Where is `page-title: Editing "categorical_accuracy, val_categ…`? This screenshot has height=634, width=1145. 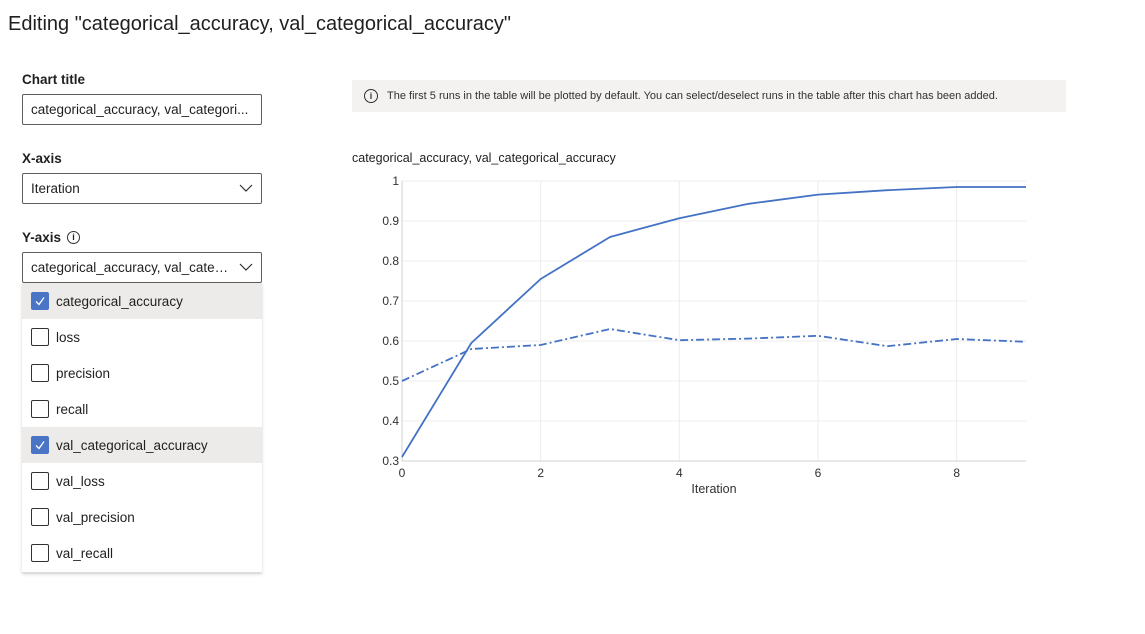 page-title: Editing "categorical_accuracy, val_categ… is located at coordinates (259, 24).